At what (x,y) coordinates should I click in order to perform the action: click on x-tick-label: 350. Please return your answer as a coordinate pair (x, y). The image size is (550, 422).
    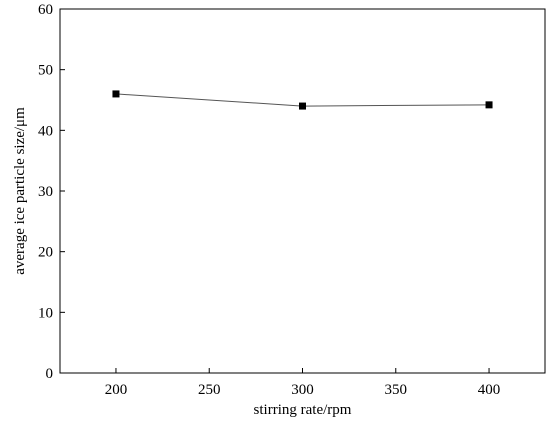
    Looking at the image, I should click on (396, 390).